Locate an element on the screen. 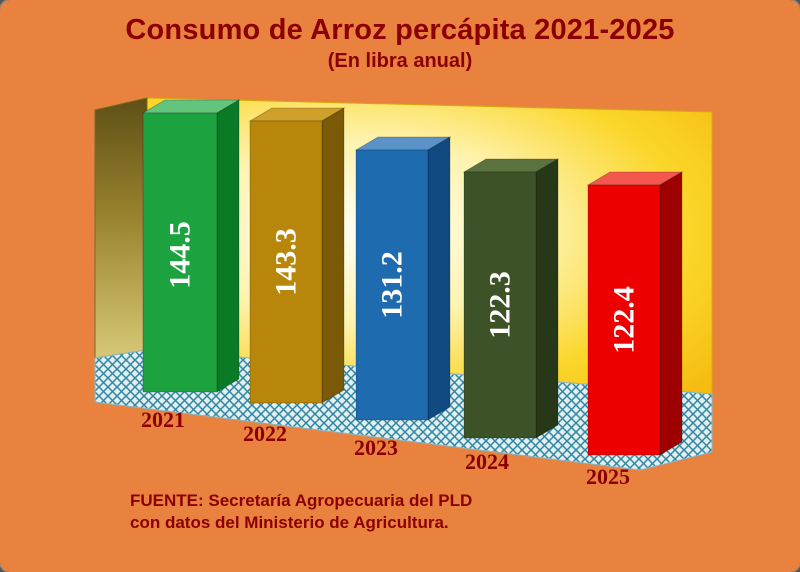 This screenshot has height=572, width=800. source-line-1: FUENTE: Secretaría Agropecuaria del PLD is located at coordinates (301, 500).